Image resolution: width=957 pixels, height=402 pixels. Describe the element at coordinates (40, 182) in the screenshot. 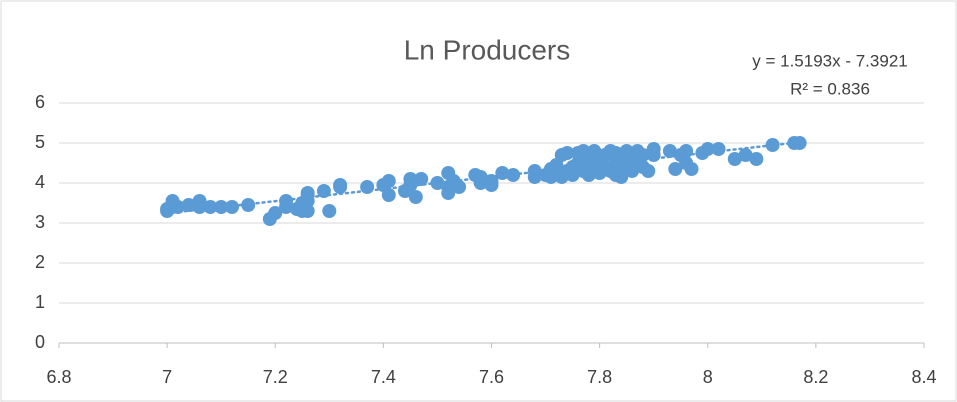

I see `y-tick-label: 4` at that location.